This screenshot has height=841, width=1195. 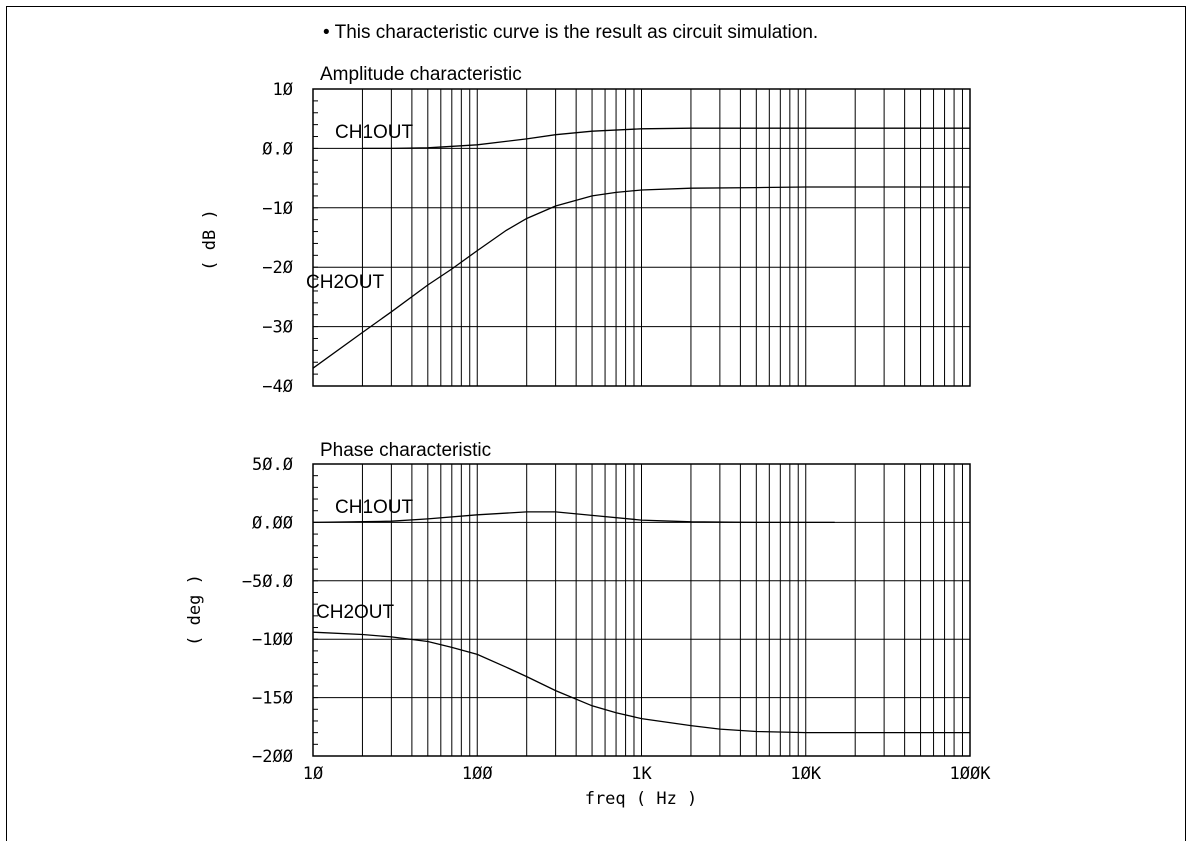 I want to click on y-tick-label: Ø.ØØ, so click(x=272, y=523).